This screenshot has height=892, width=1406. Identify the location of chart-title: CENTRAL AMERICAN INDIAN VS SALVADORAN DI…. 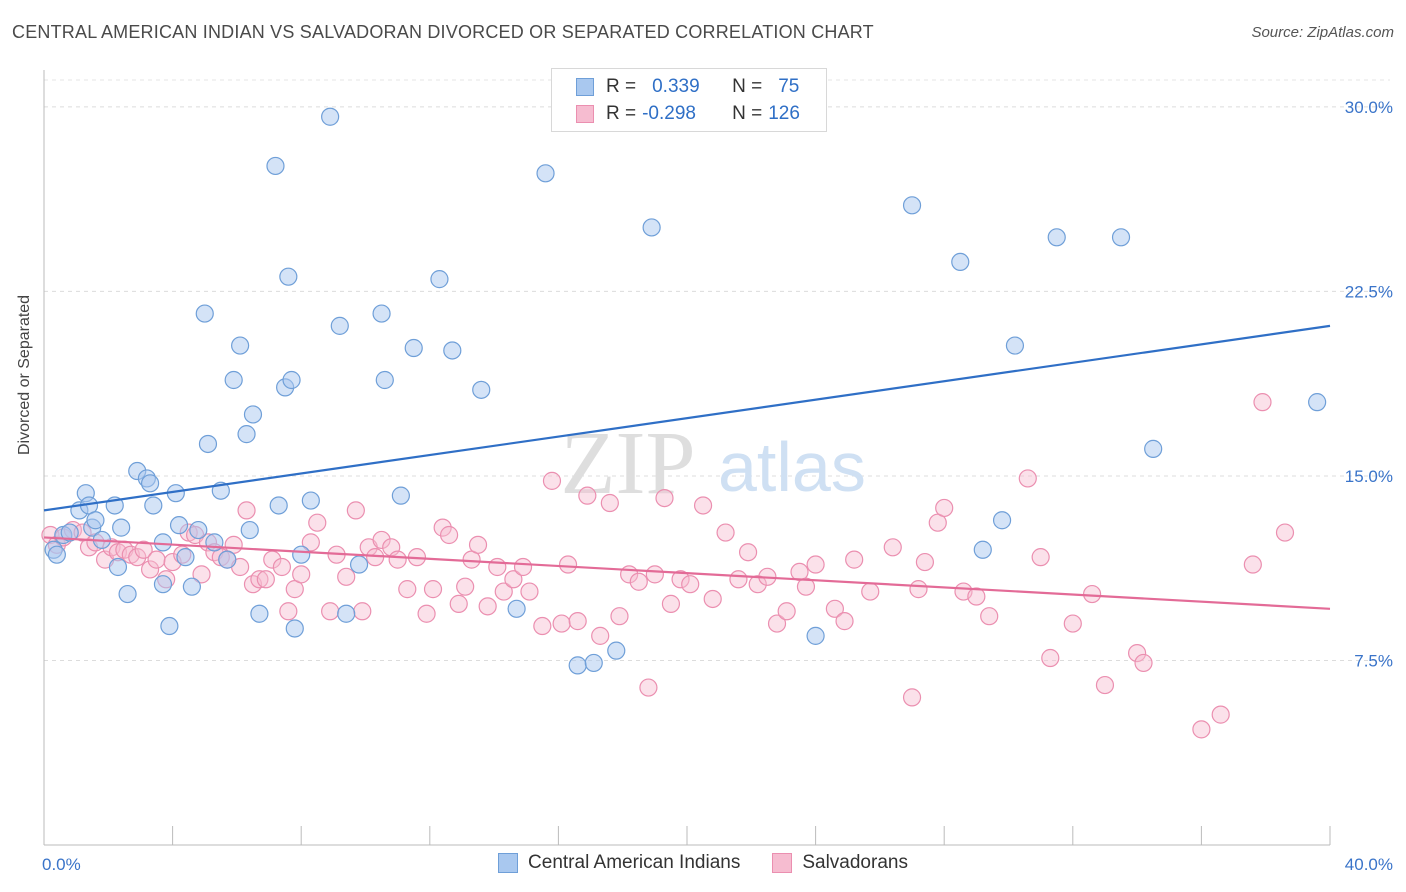
(443, 32).